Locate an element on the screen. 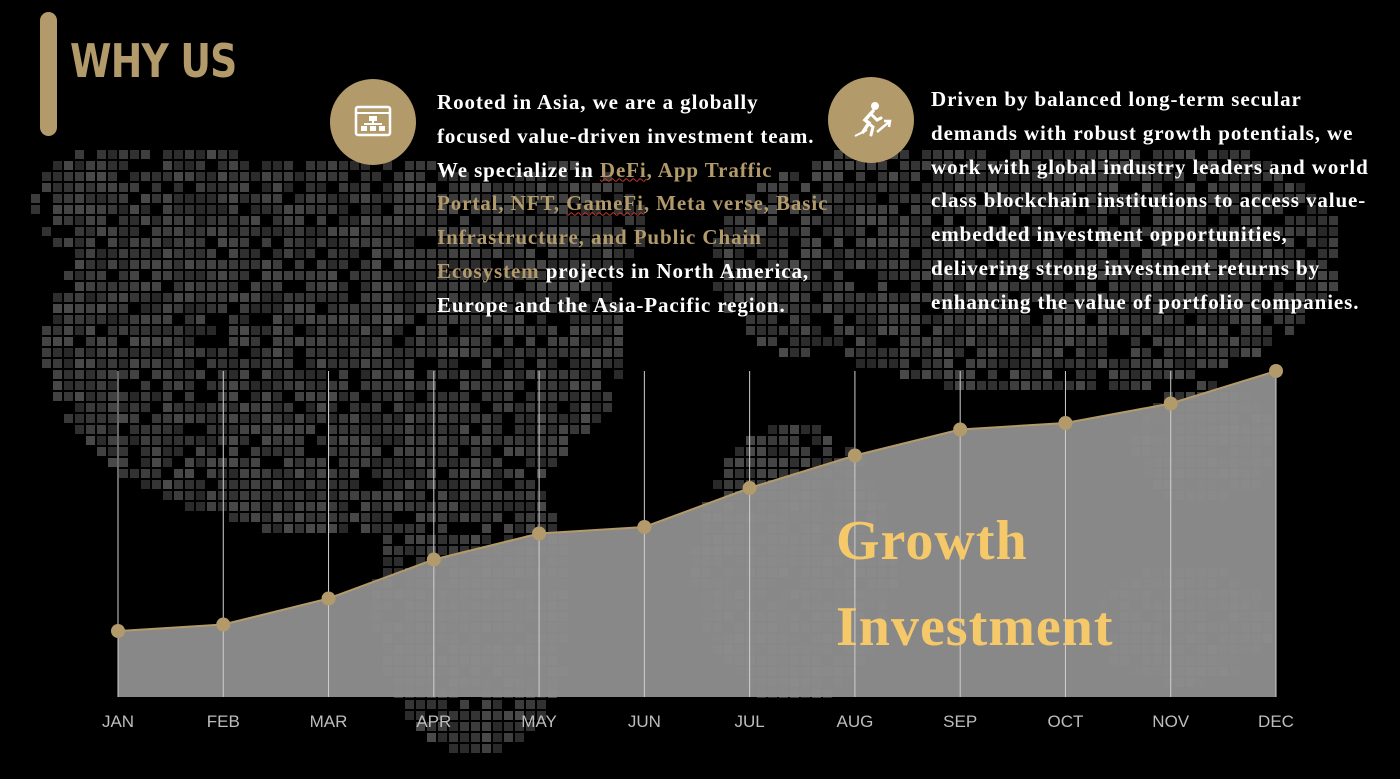  month-label: FEB is located at coordinates (223, 721).